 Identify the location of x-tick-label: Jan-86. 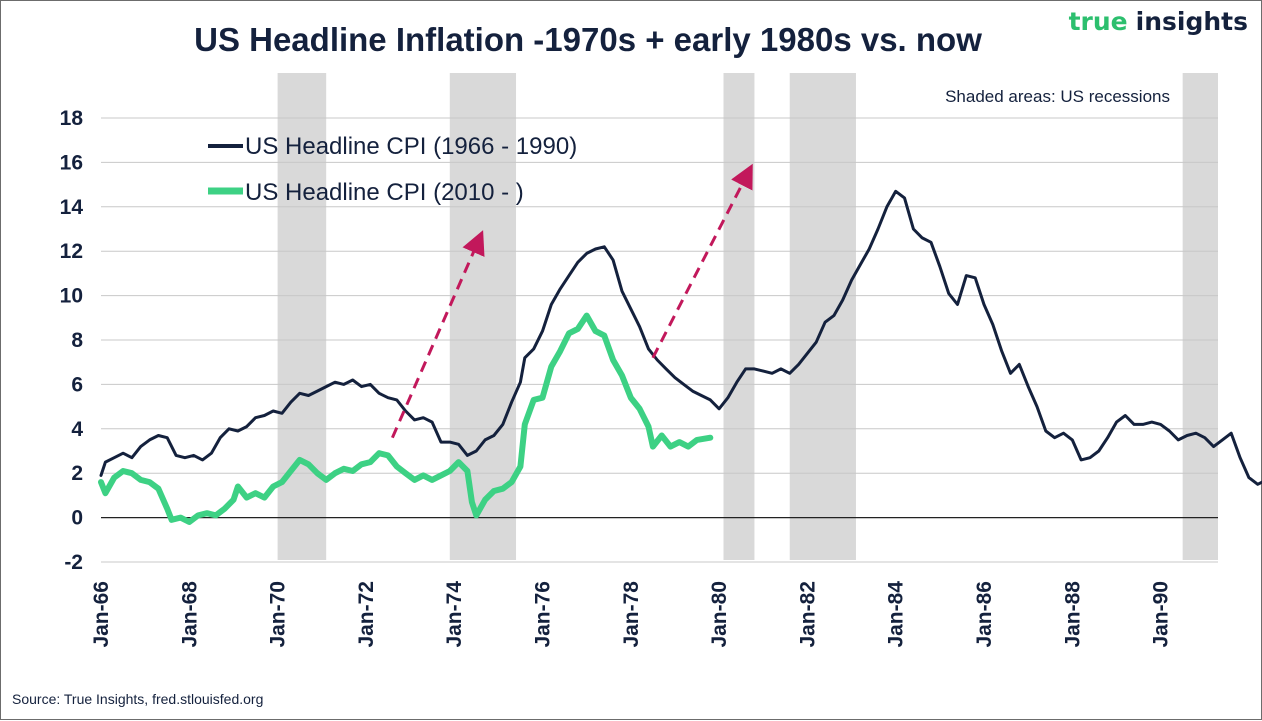
(984, 614).